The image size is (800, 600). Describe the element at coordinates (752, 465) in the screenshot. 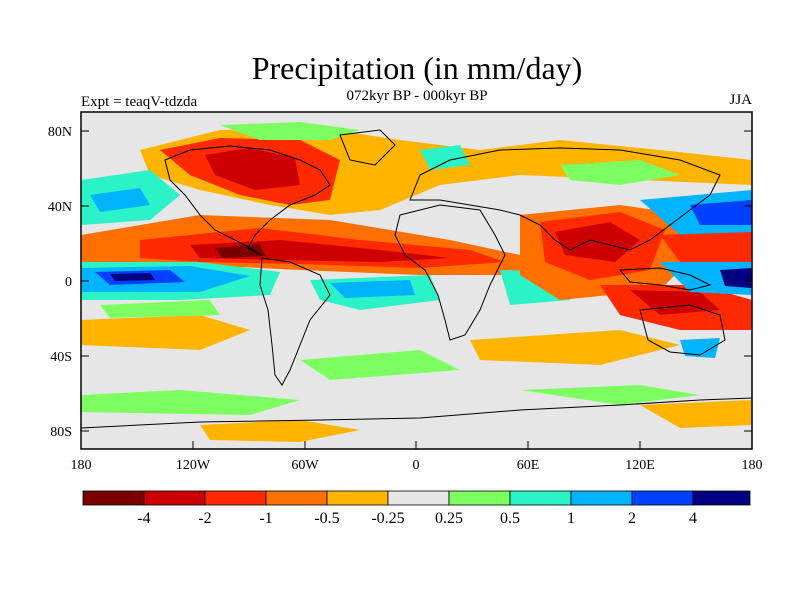

I see `lon-label-180e: 180` at that location.